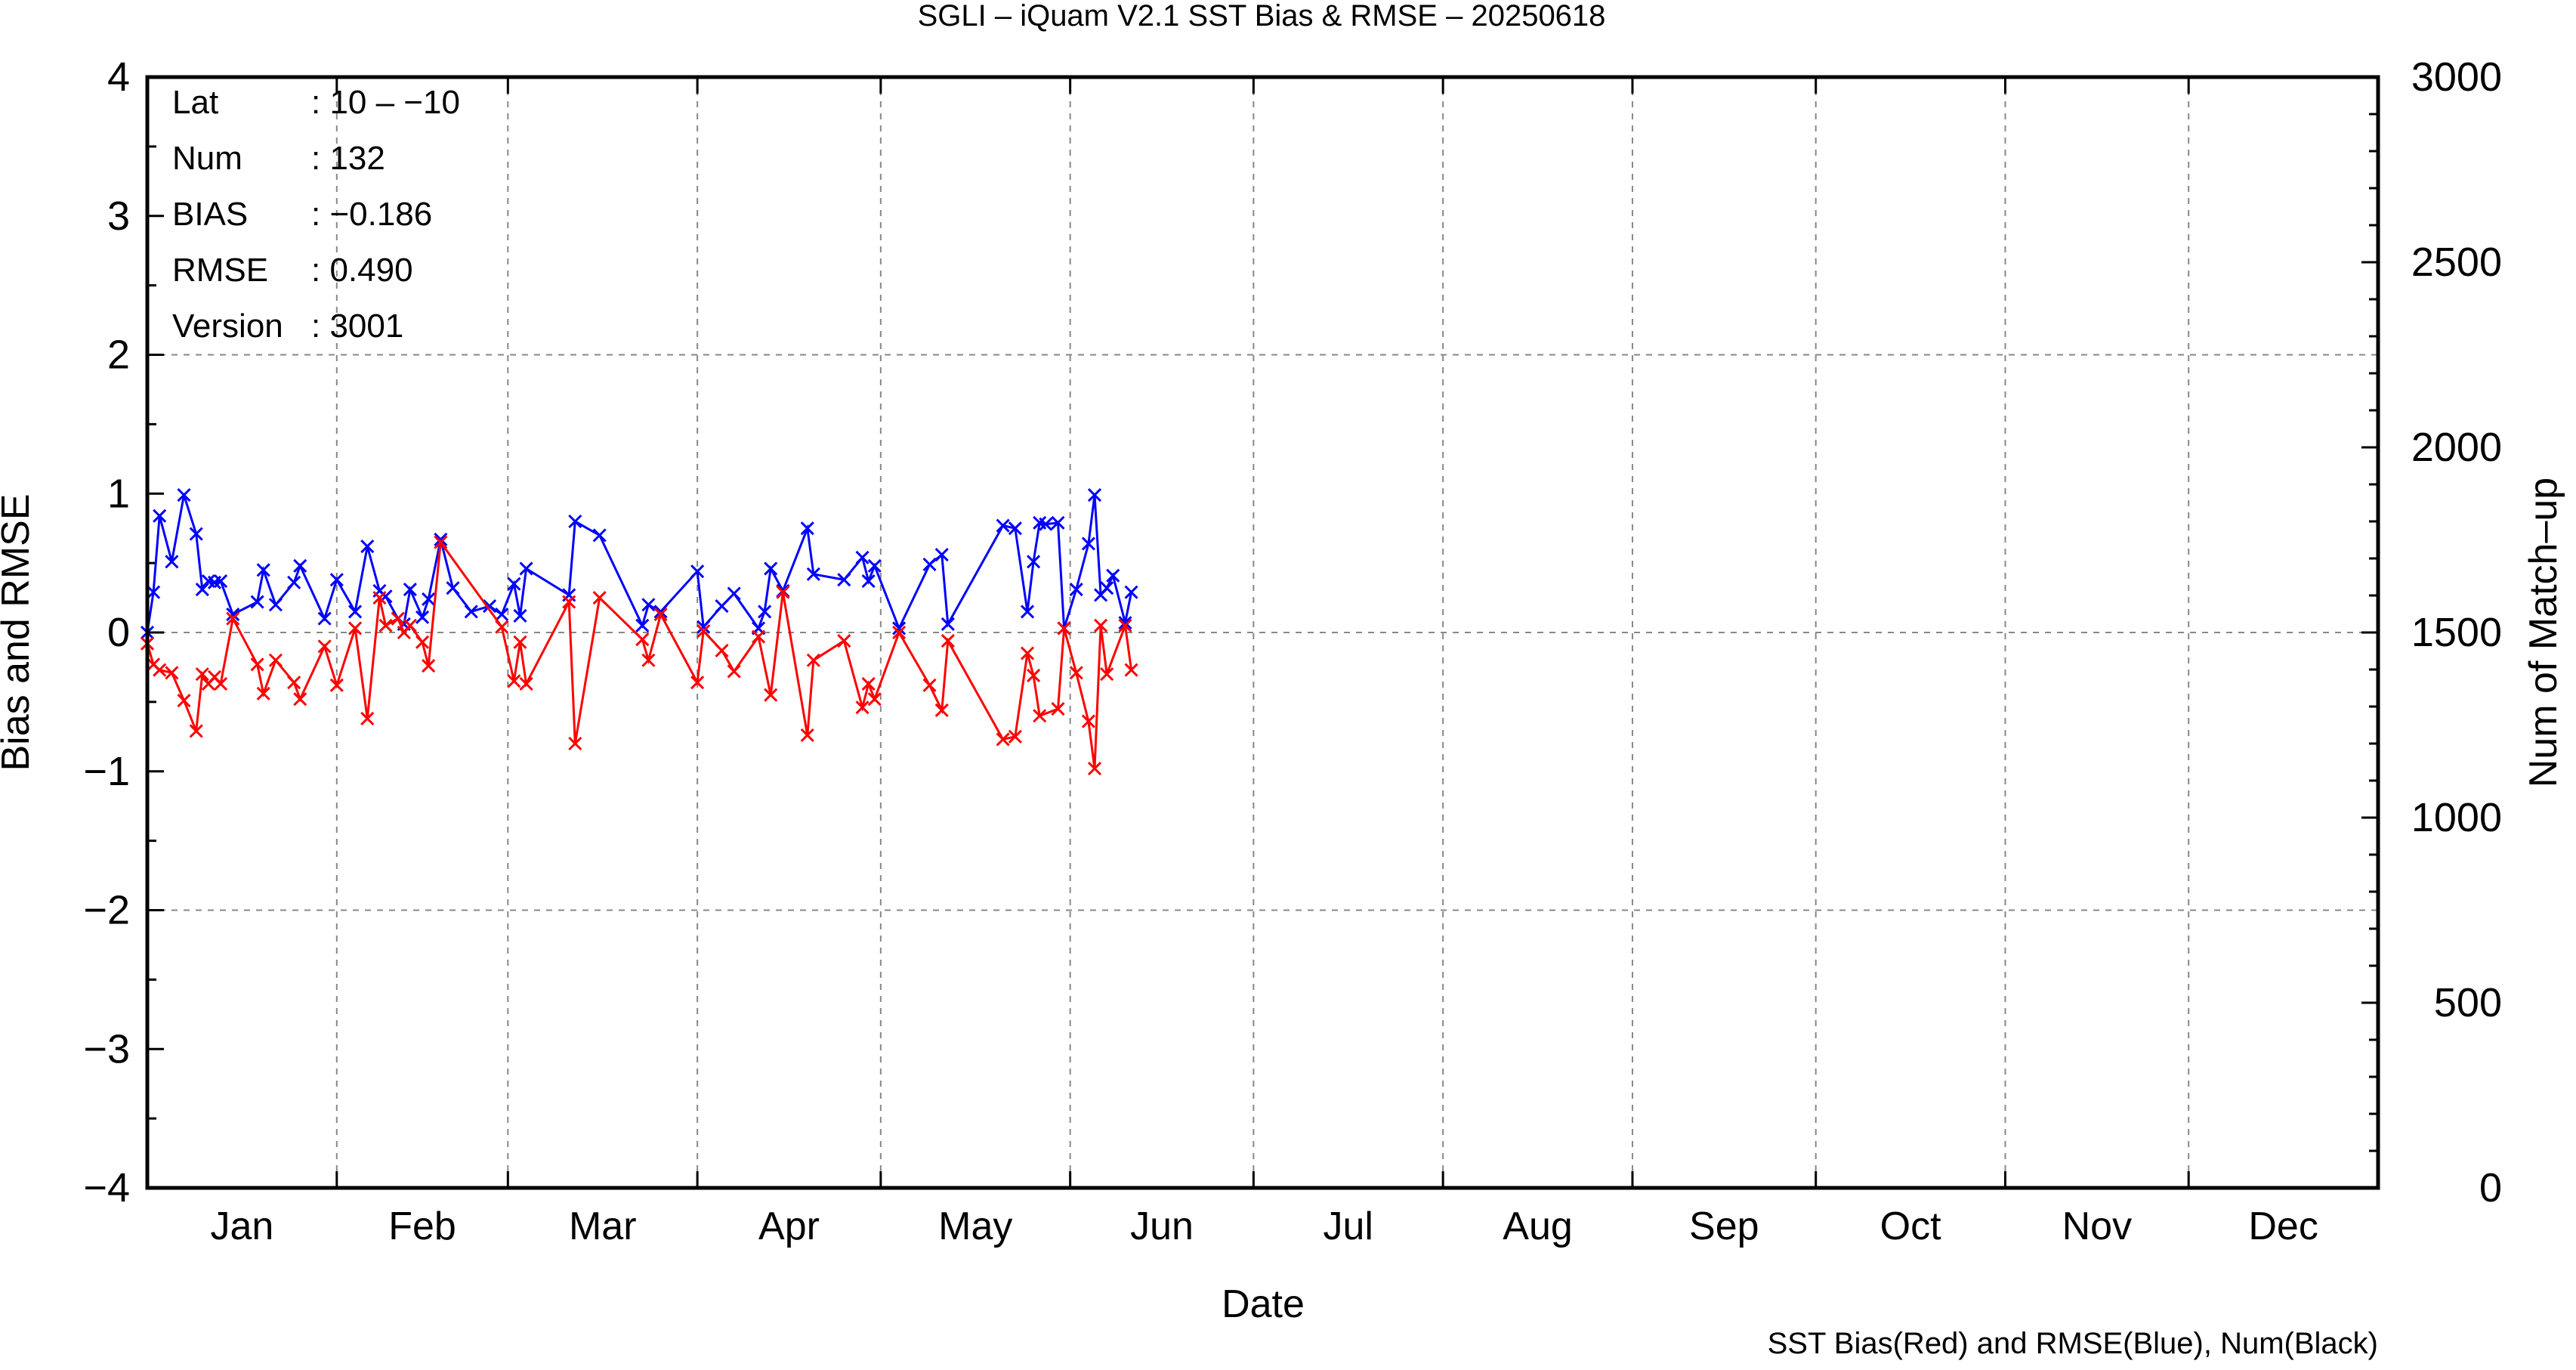 This screenshot has width=2576, height=1370. I want to click on y-tick-label: −1, so click(106, 771).